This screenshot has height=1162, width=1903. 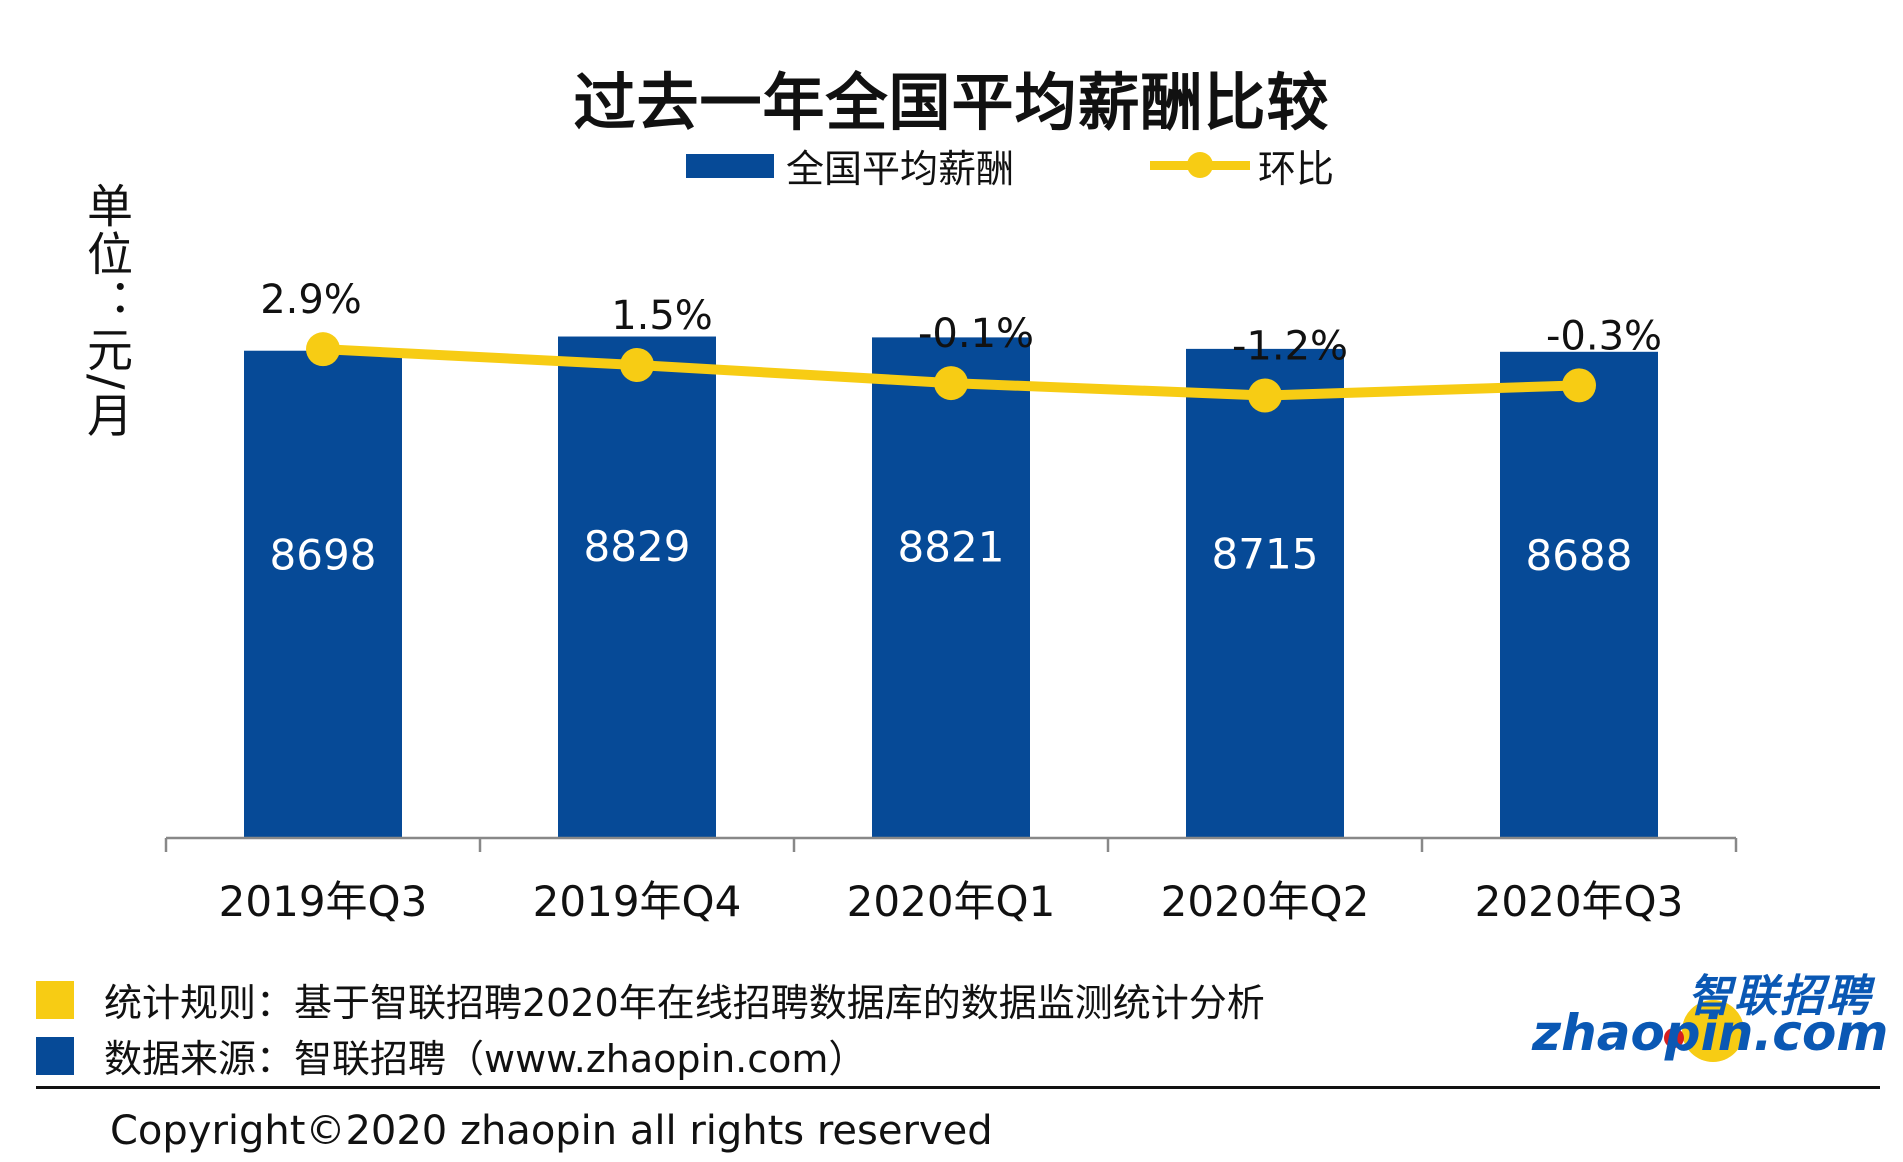 What do you see at coordinates (1265, 901) in the screenshot?
I see `x-tick-label-3: 2020年Q2` at bounding box center [1265, 901].